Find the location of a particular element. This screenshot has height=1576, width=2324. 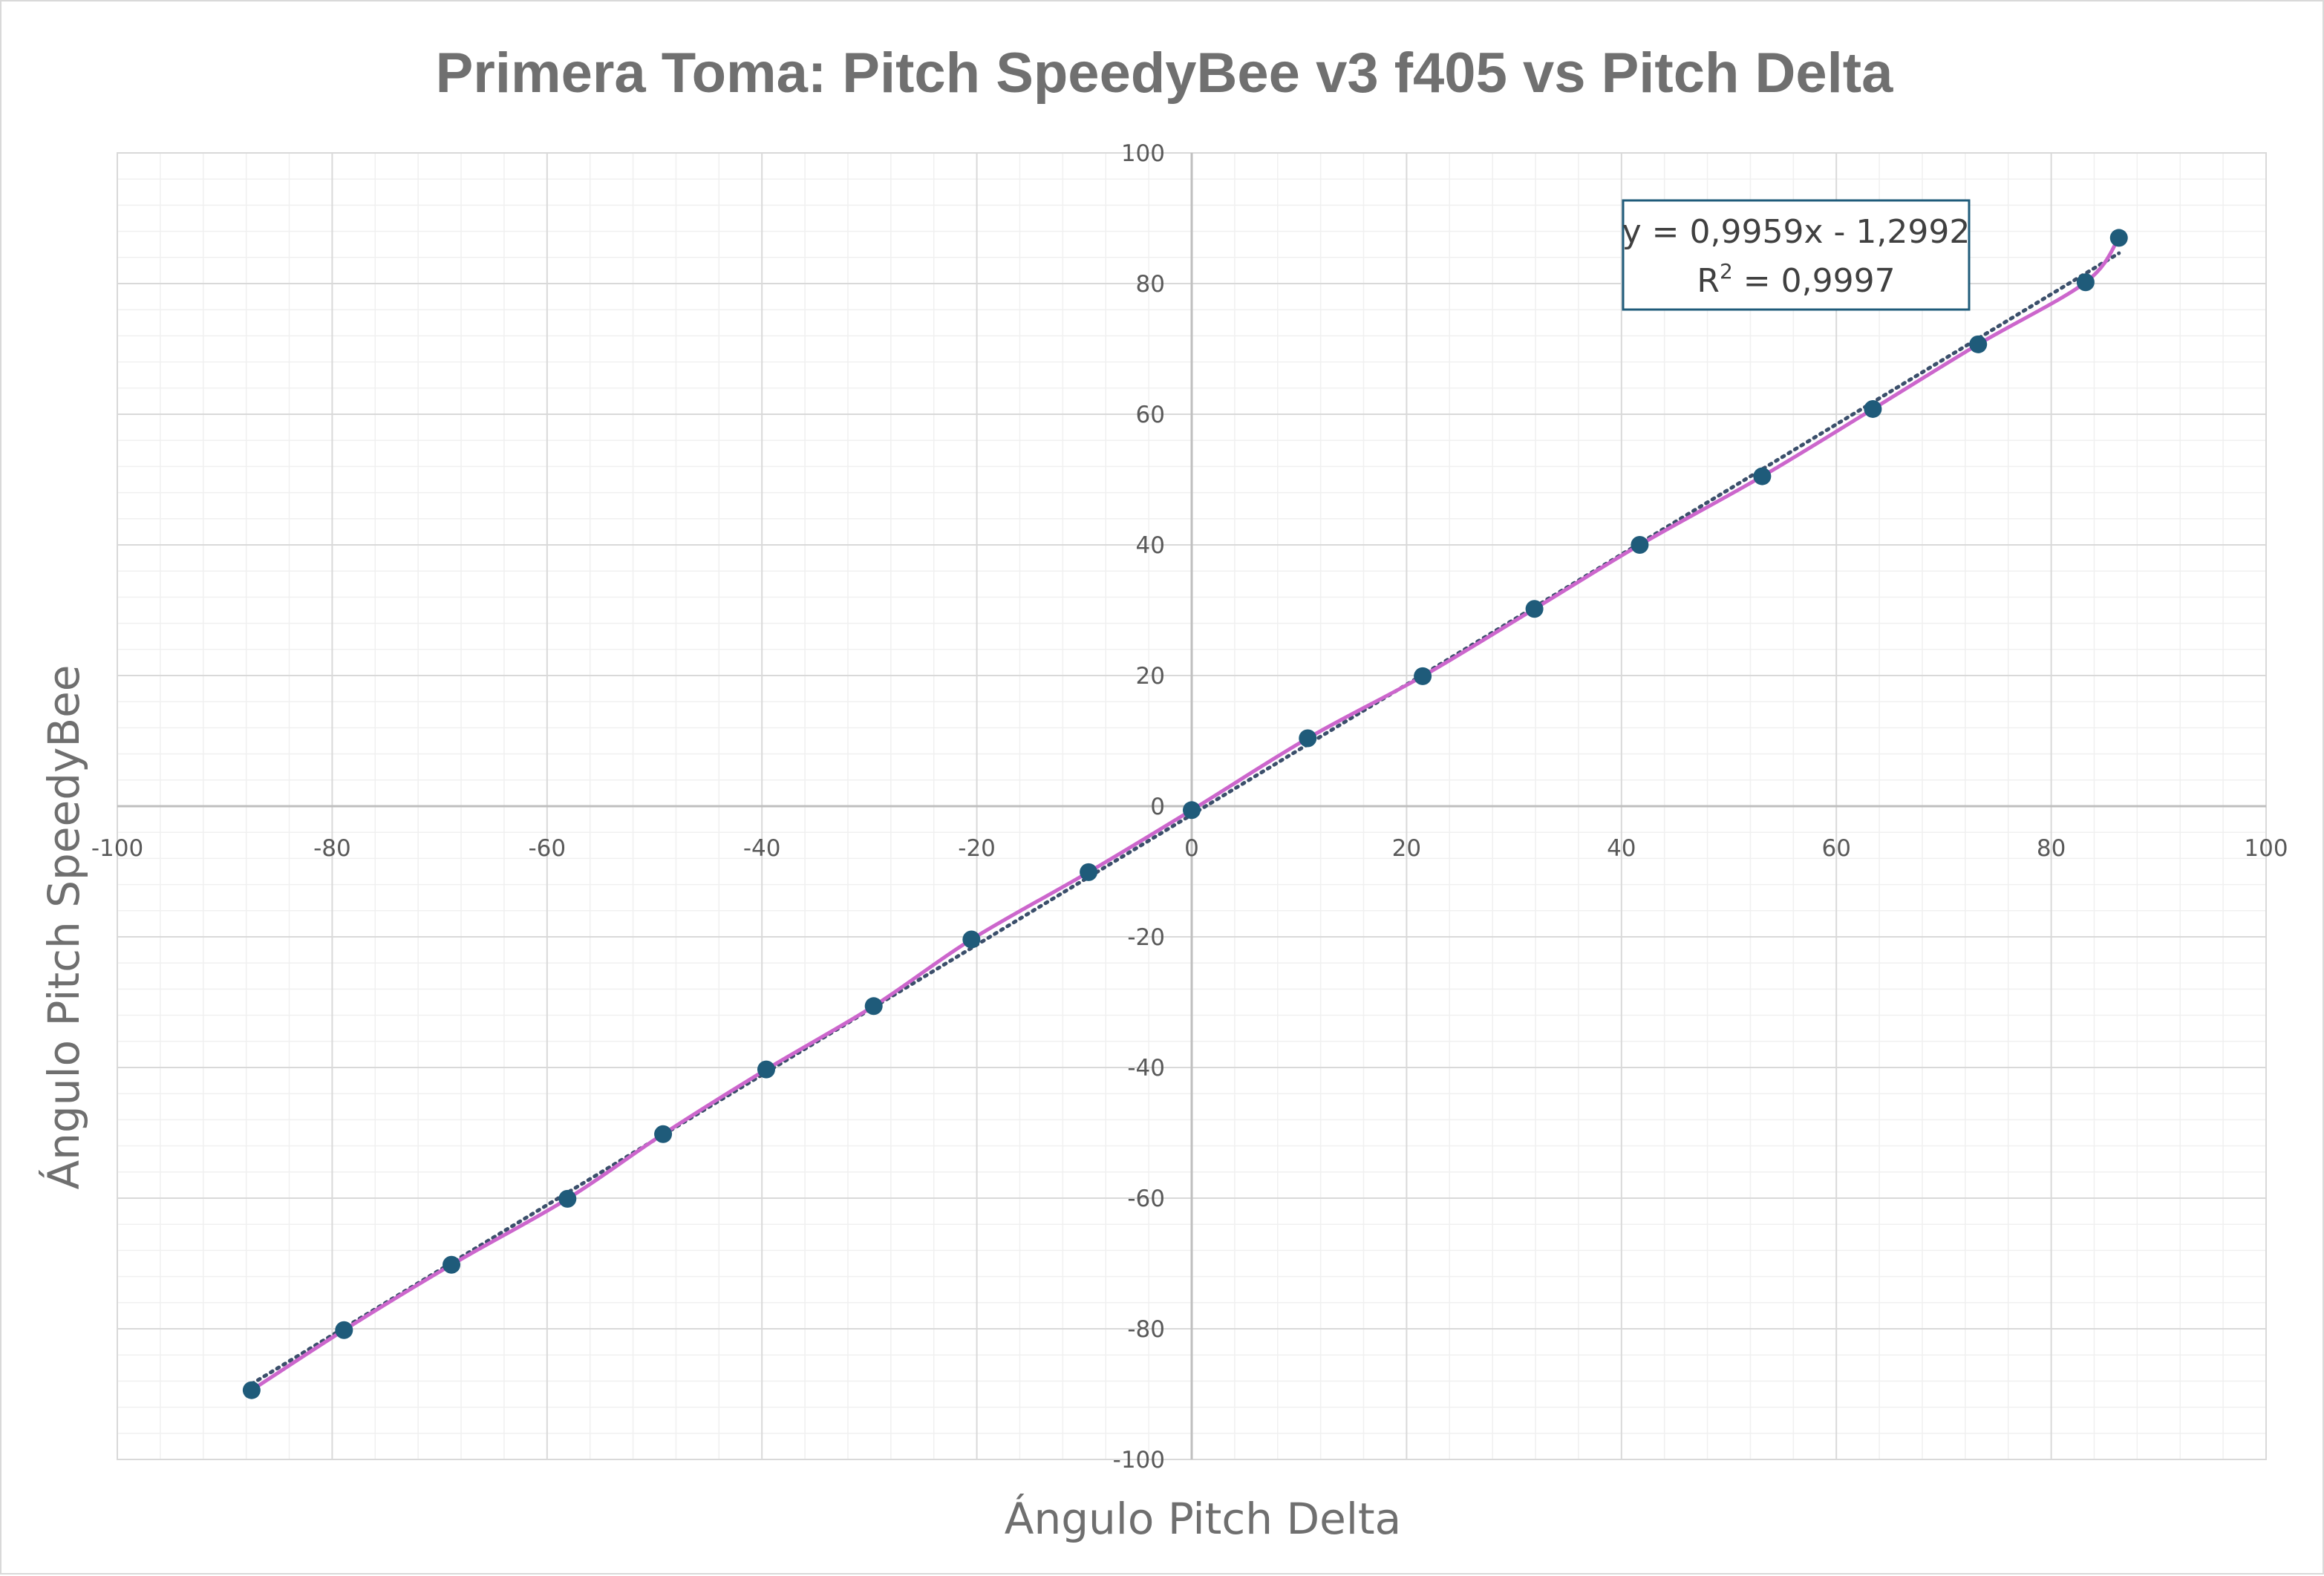

y-axis-title: Ángulo Pitch SpeedyBee is located at coordinates (63, 927).